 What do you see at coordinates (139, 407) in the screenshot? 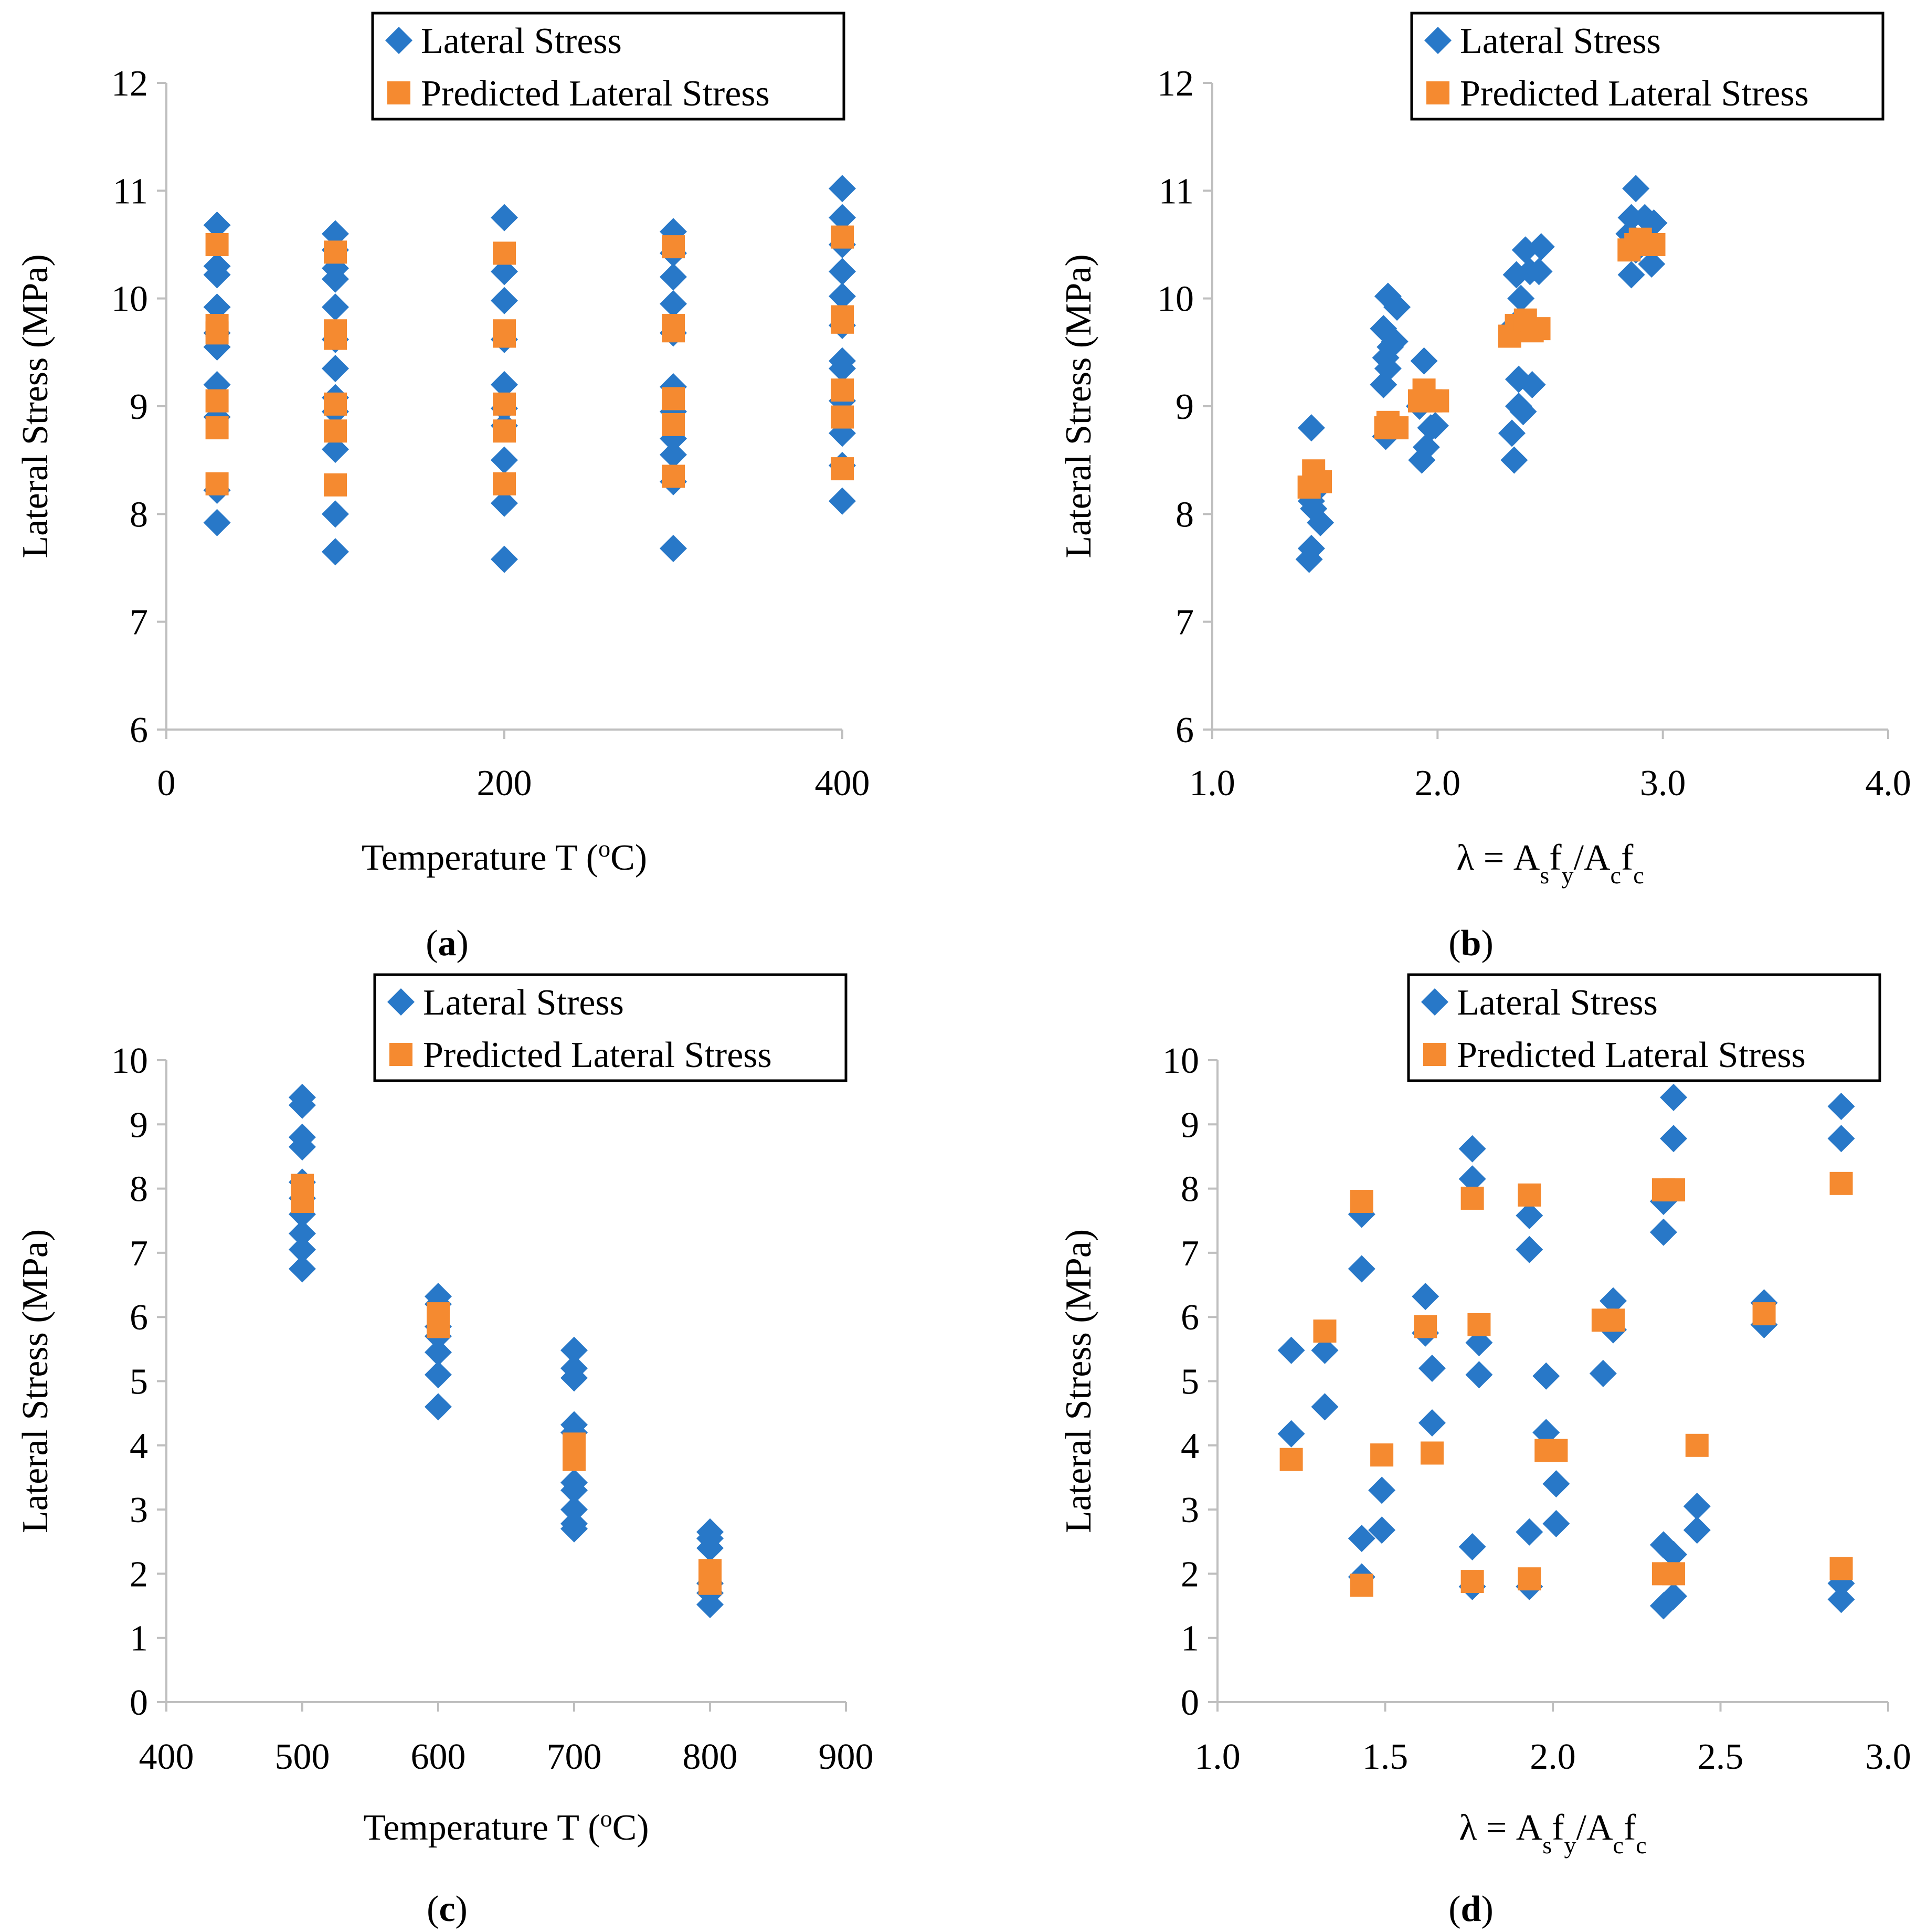
I see `y-tick-label: 9` at bounding box center [139, 407].